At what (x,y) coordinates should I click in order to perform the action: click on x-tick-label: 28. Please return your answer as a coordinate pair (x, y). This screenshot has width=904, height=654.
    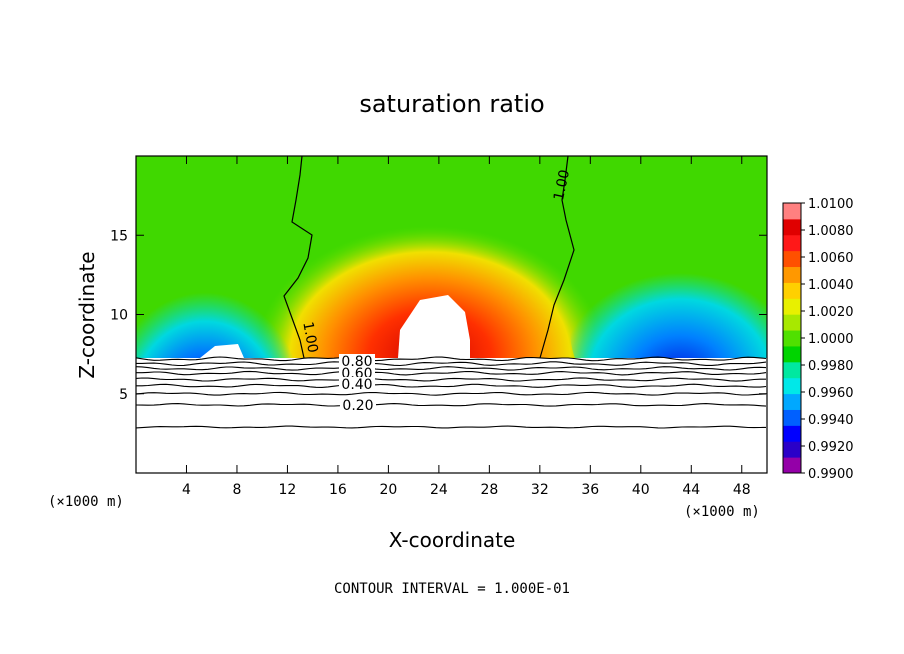
    Looking at the image, I should click on (489, 490).